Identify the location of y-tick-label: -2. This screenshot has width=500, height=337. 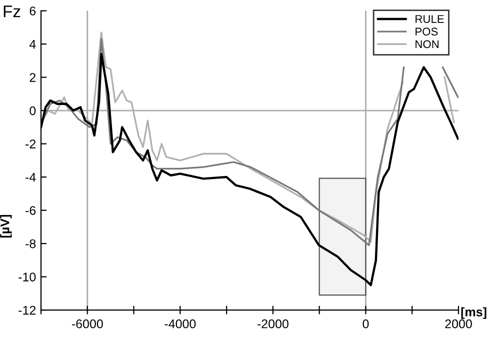
(31, 144).